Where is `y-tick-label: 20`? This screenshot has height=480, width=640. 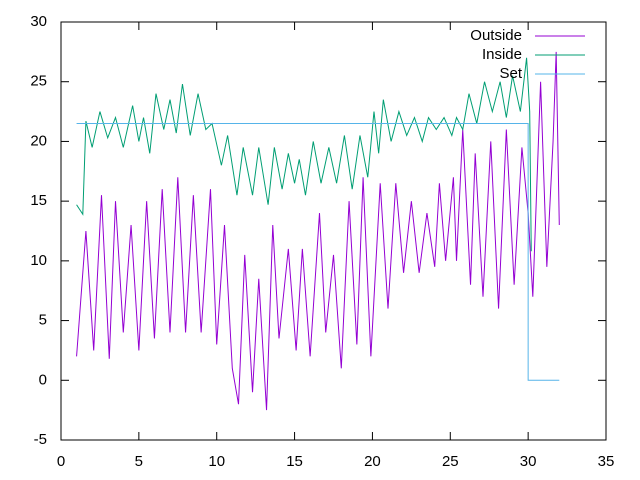
y-tick-label: 20 is located at coordinates (38, 140).